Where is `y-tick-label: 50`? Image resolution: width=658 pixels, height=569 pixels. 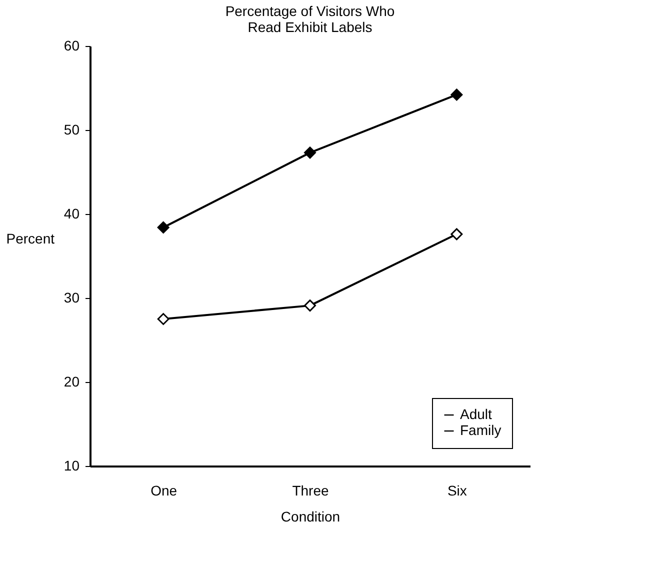
y-tick-label: 50 is located at coordinates (72, 130).